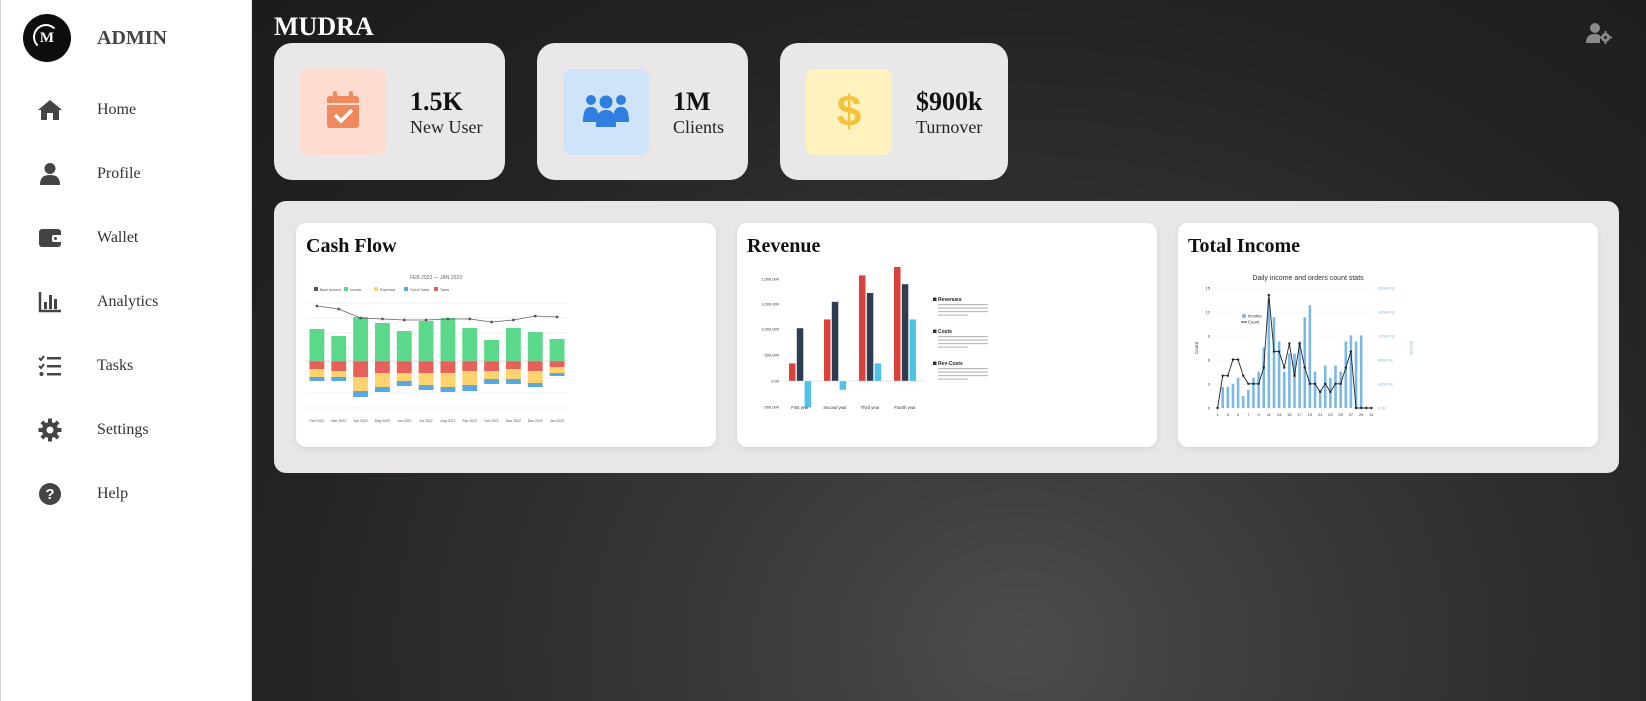 This screenshot has height=701, width=1646. Describe the element at coordinates (317, 421) in the screenshot. I see `x-tick-label: Feb 2022` at that location.